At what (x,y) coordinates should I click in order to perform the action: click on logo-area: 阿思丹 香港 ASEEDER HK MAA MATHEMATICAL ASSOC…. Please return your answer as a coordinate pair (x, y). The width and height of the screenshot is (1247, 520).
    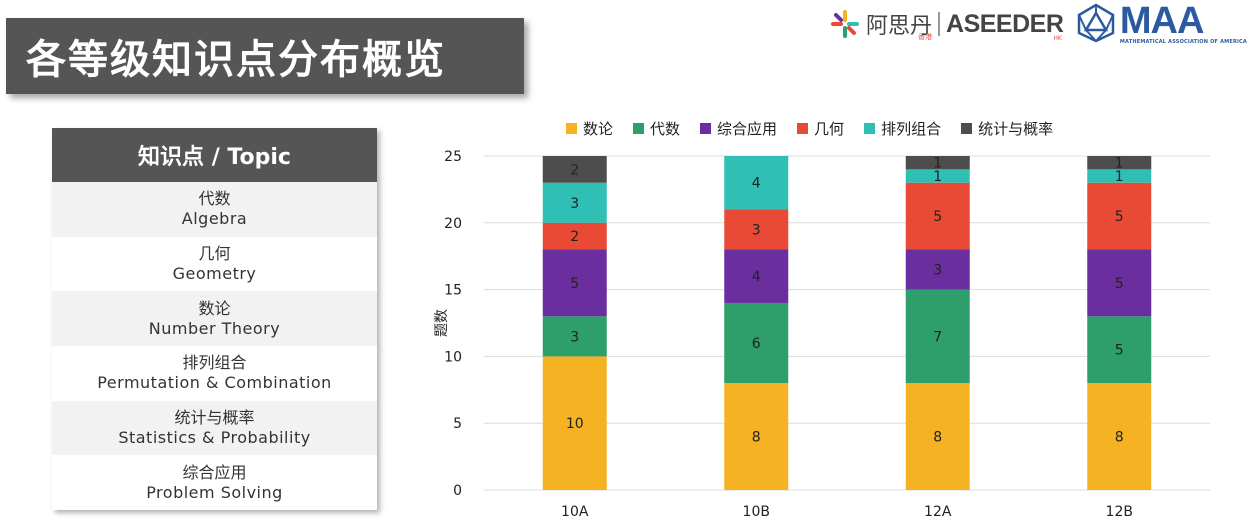
    Looking at the image, I should click on (1038, 24).